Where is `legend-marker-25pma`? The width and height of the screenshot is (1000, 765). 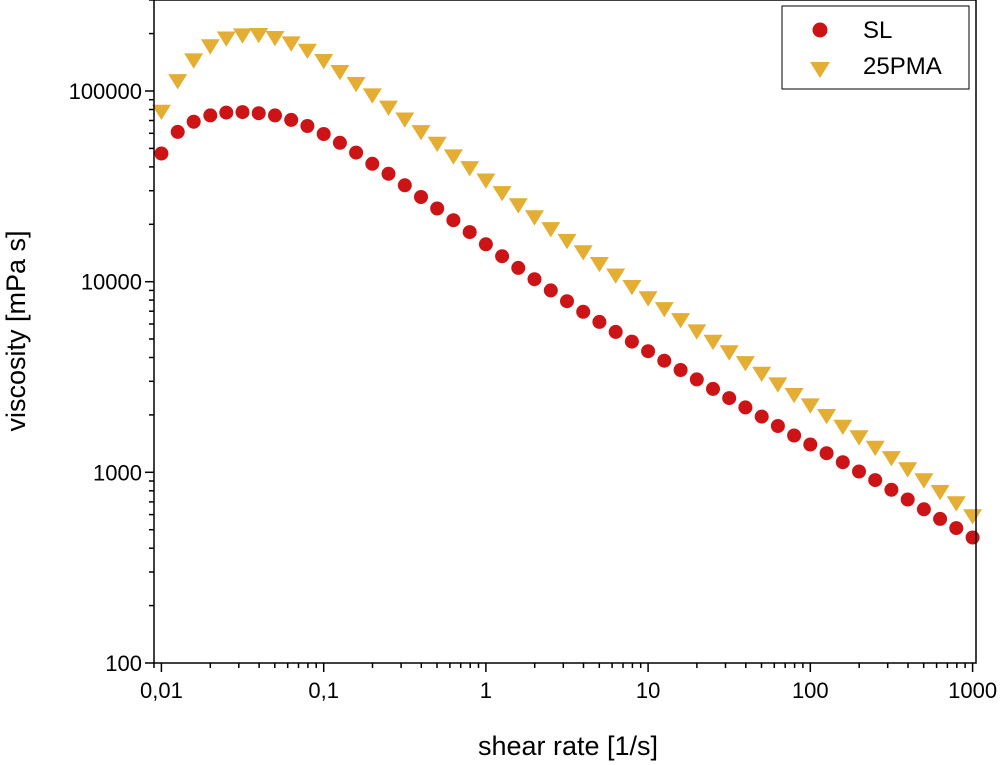 legend-marker-25pma is located at coordinates (820, 70).